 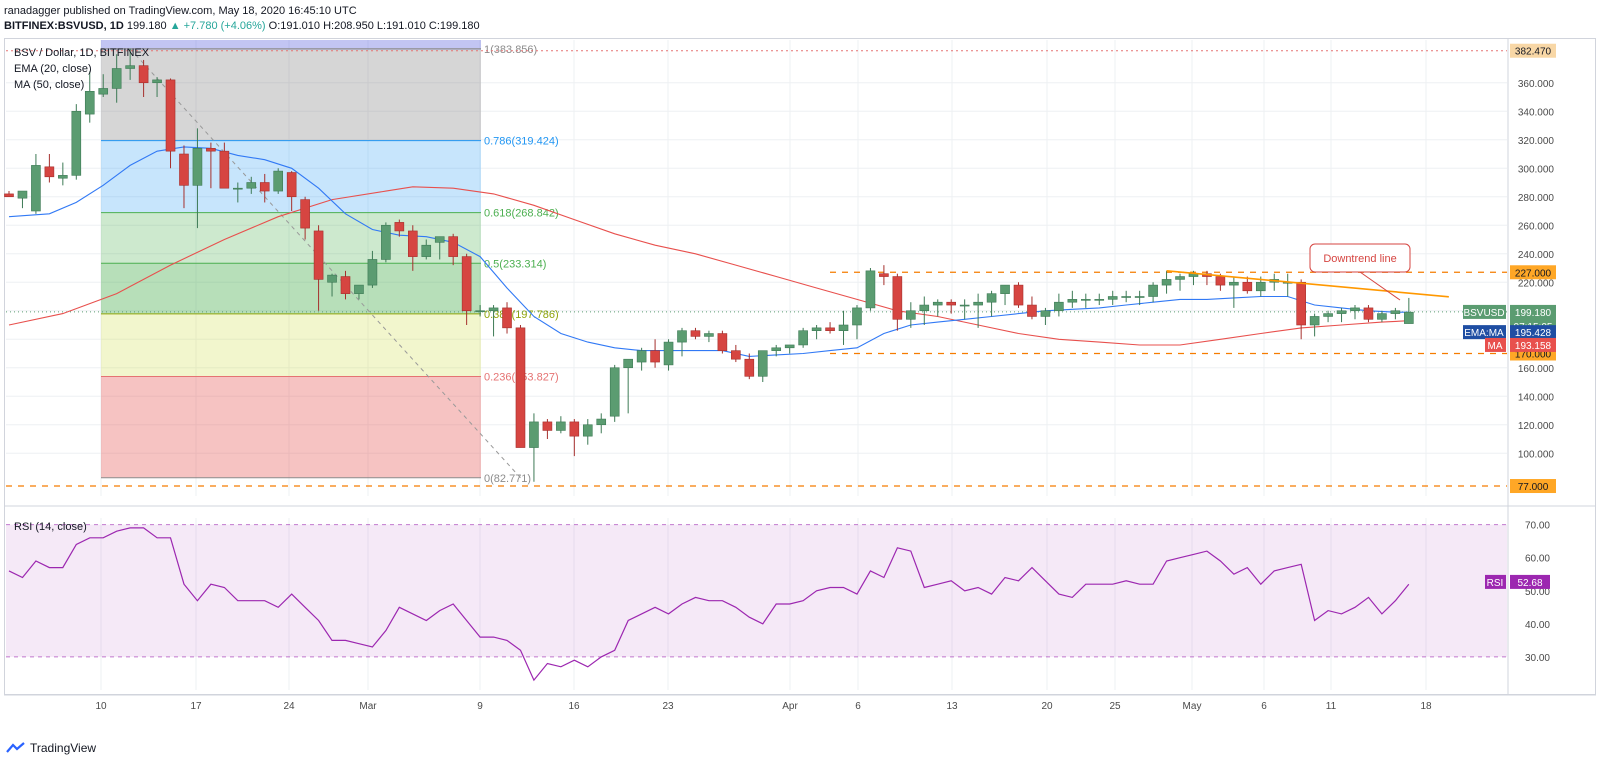 I want to click on price-tick-label: 160.000, so click(x=1536, y=369).